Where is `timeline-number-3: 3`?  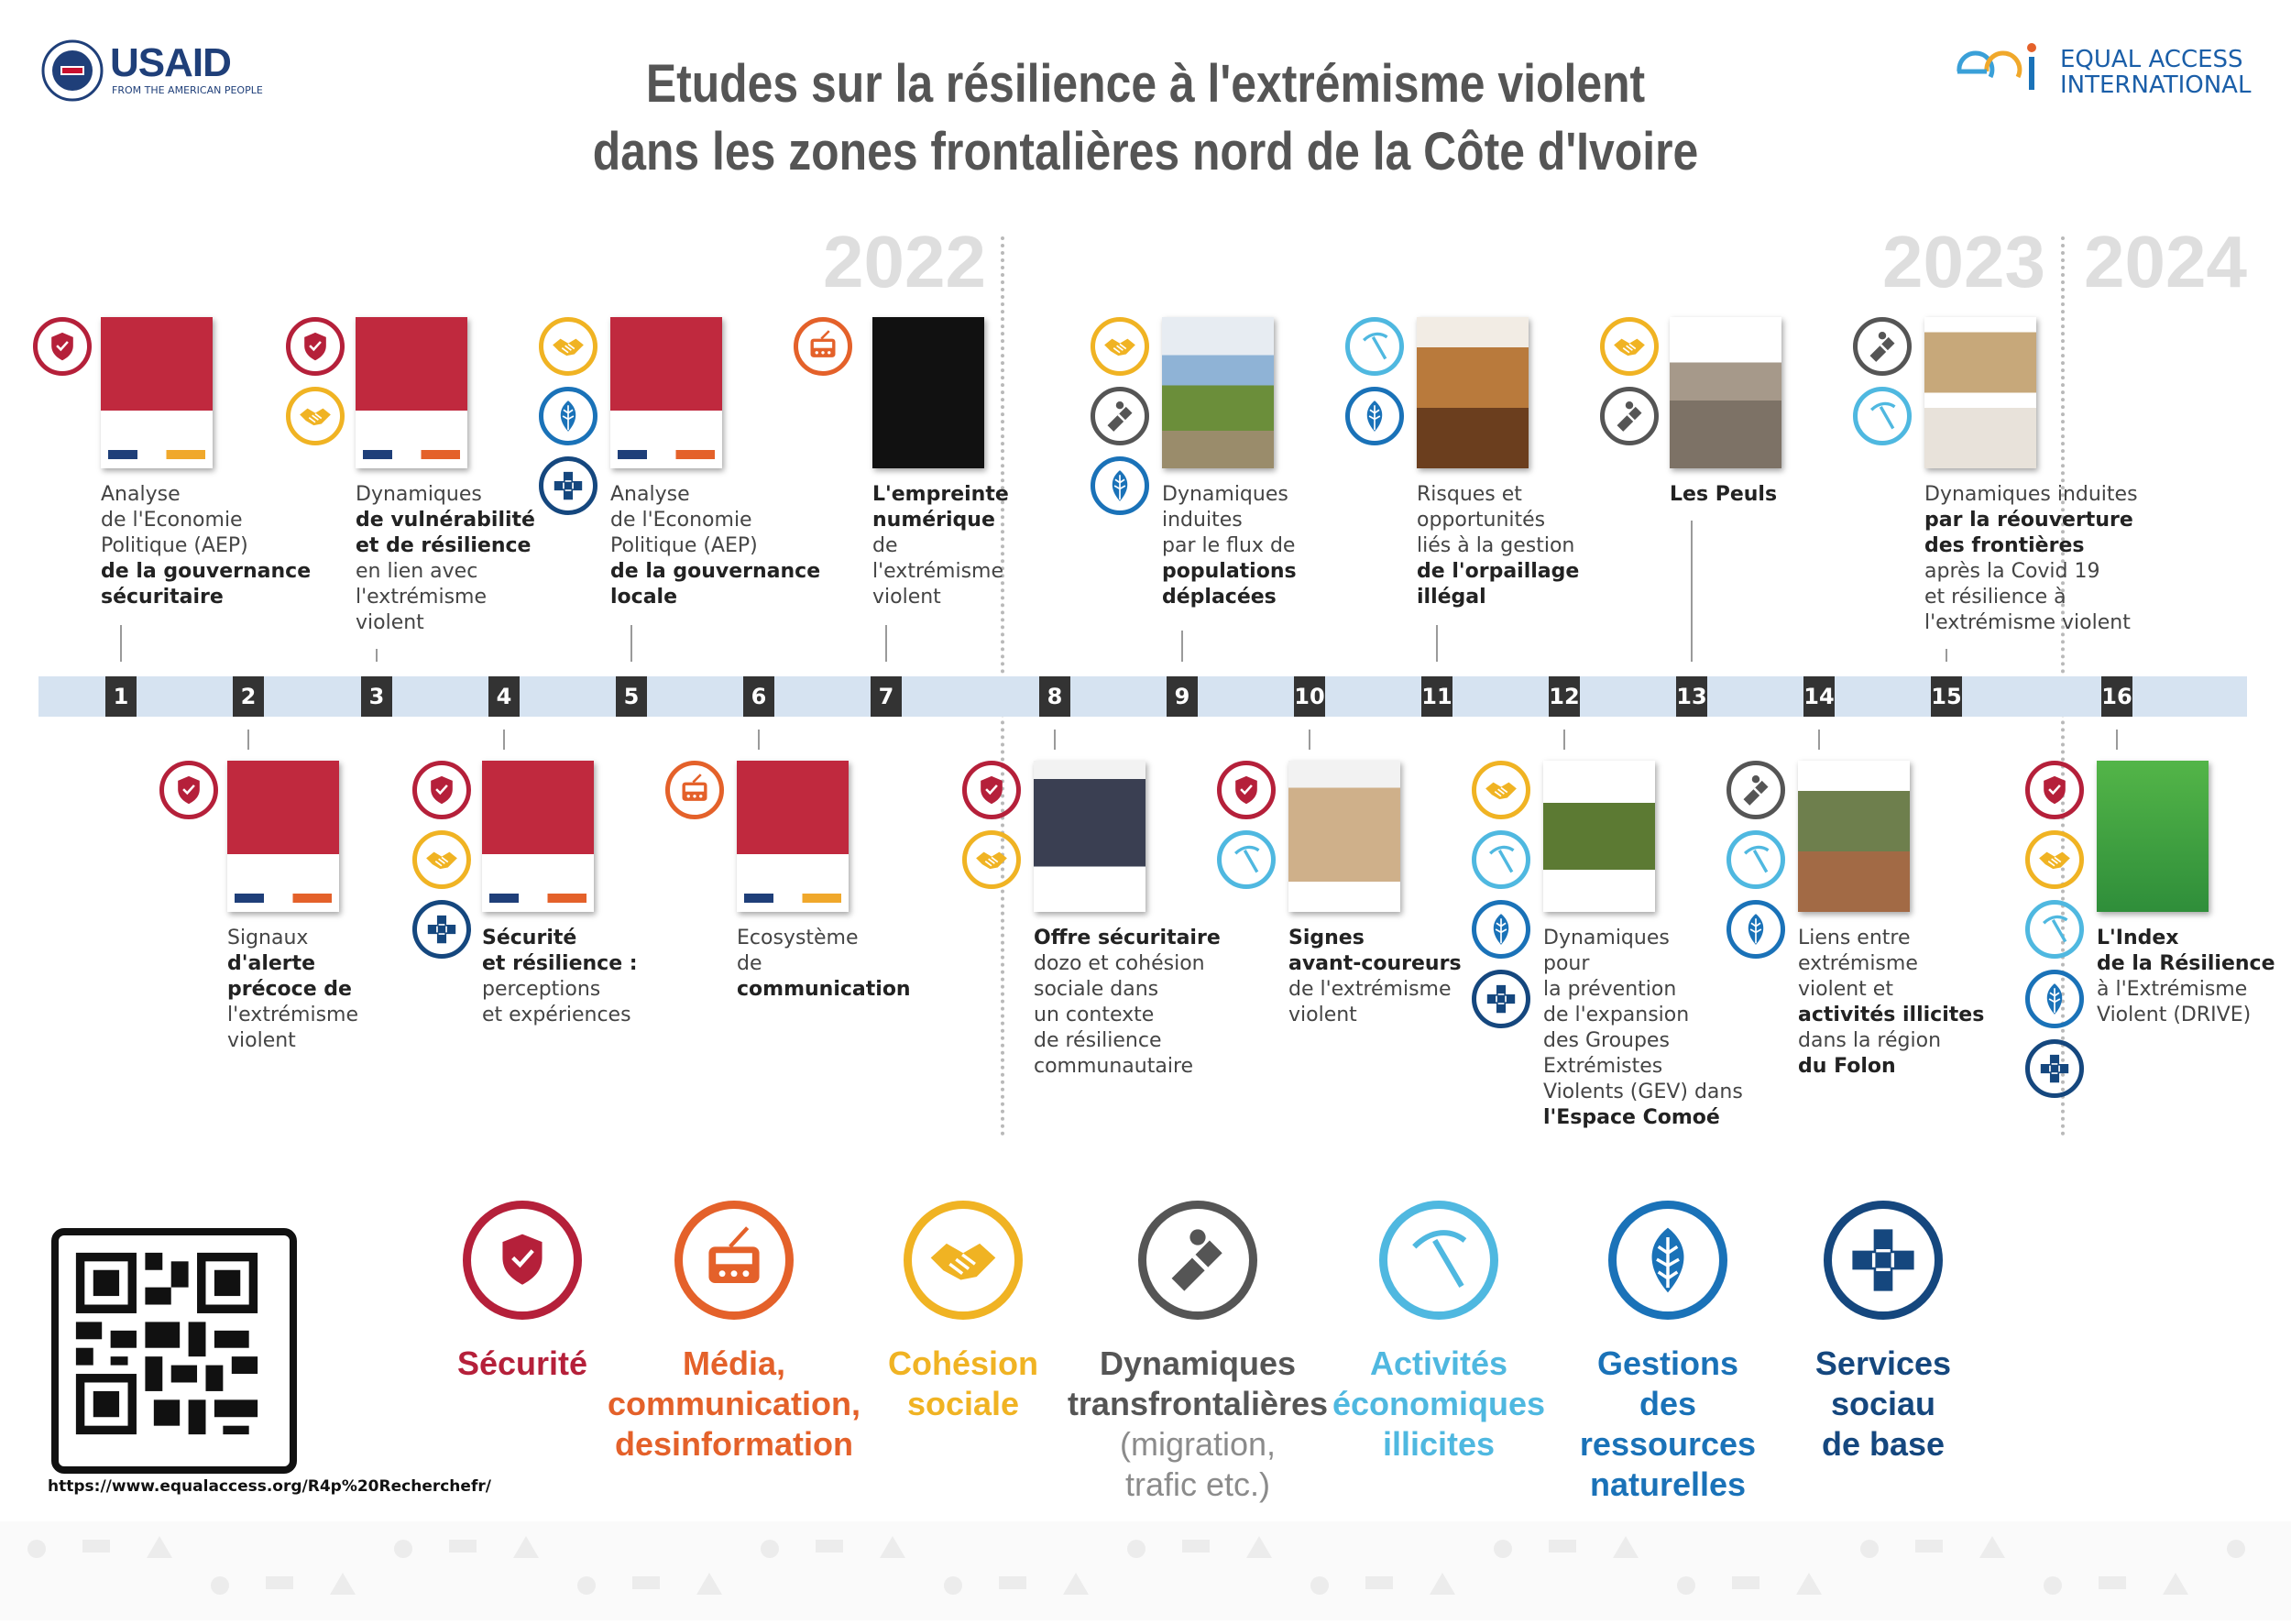
timeline-number-3: 3 is located at coordinates (377, 696).